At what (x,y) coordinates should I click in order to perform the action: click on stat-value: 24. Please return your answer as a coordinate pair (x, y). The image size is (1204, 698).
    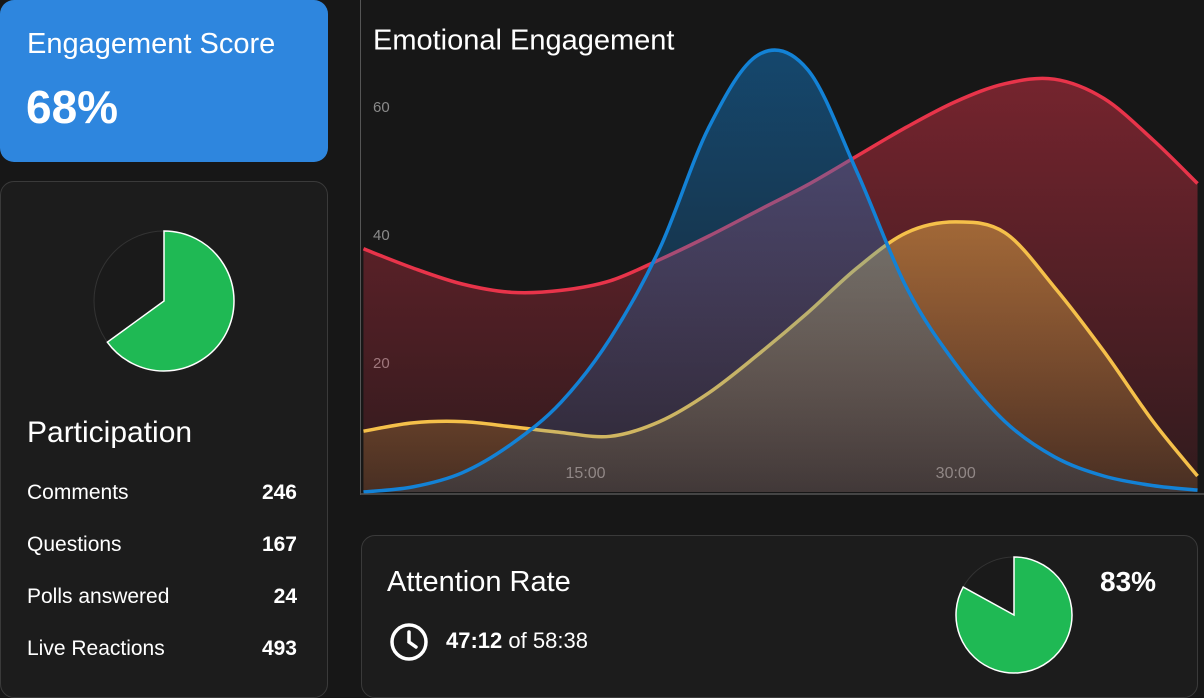
    Looking at the image, I should click on (285, 596).